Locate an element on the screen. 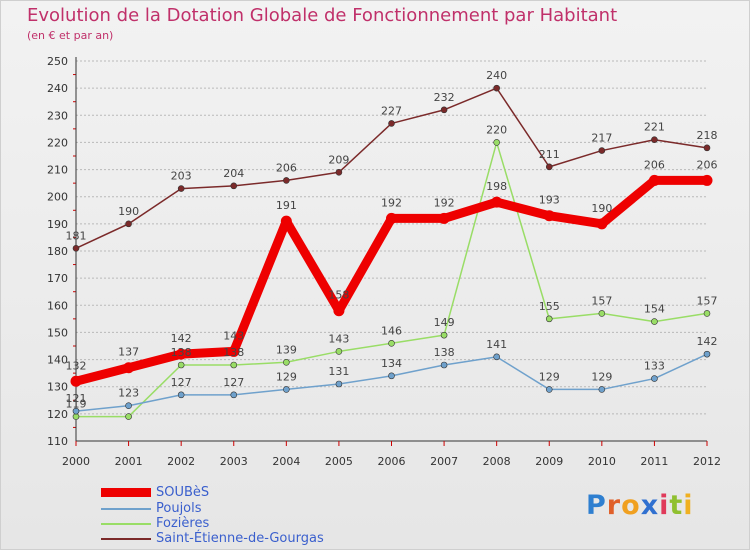 Image resolution: width=750 pixels, height=550 pixels. data-label-saint-etienne-de-gourgas-2009: 211 is located at coordinates (549, 154).